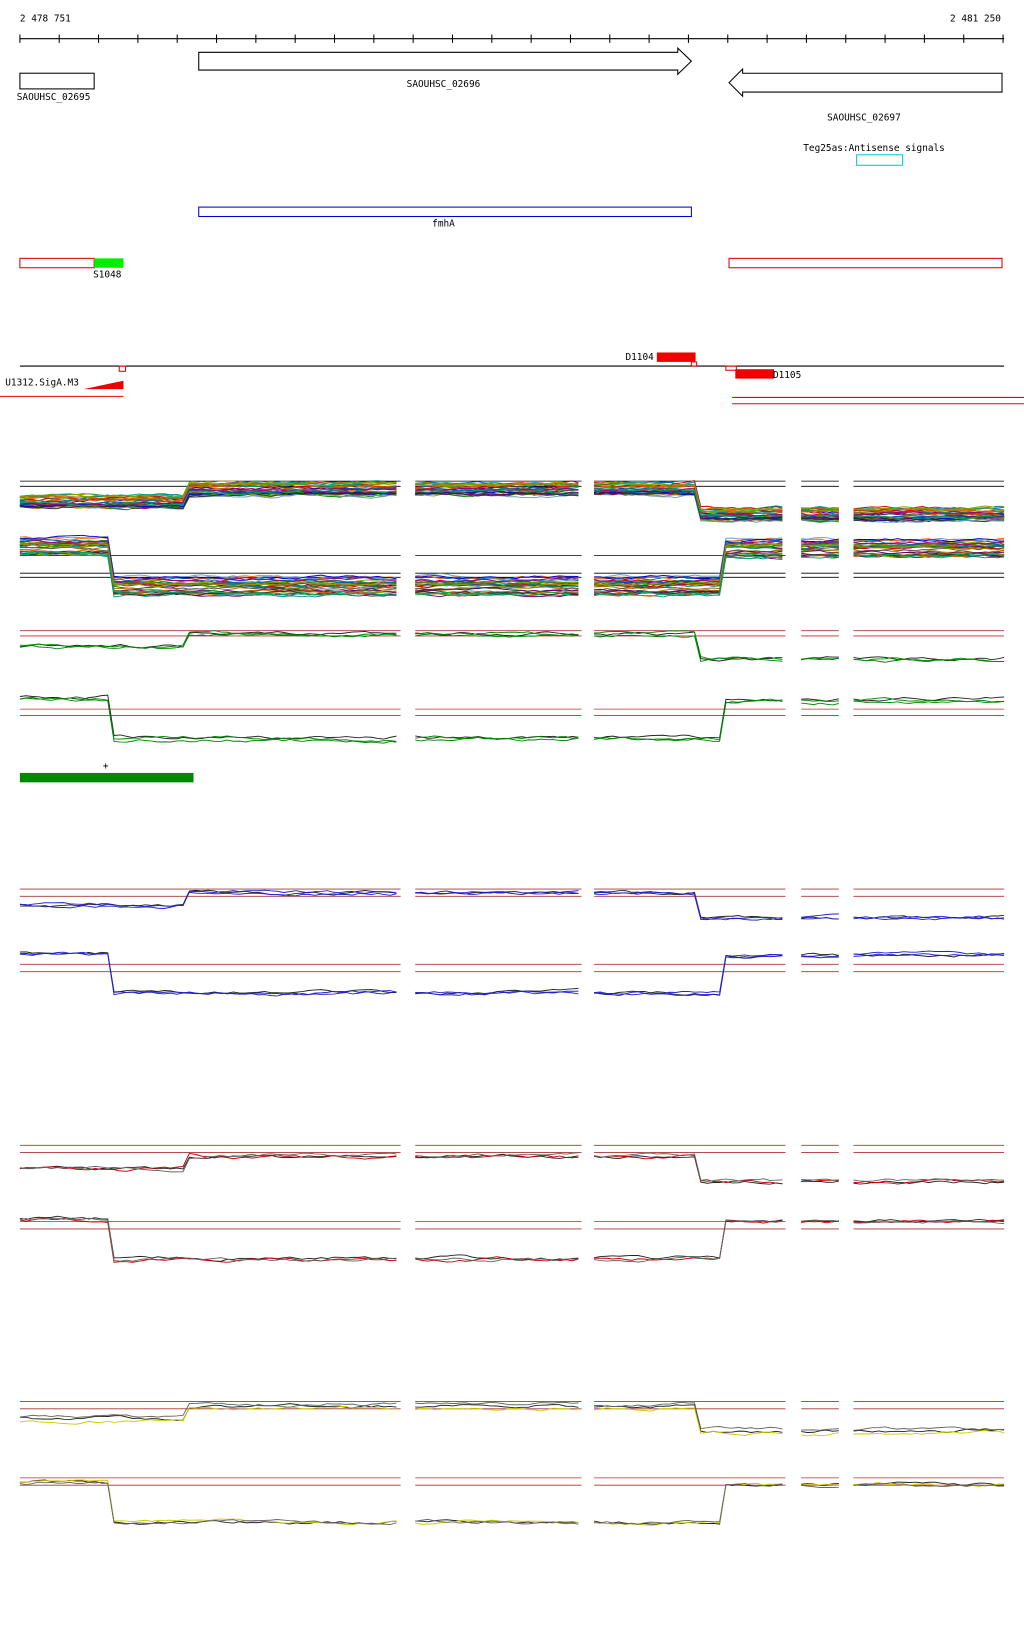 Image resolution: width=1024 pixels, height=1640 pixels. I want to click on segment-label: S1048, so click(107, 275).